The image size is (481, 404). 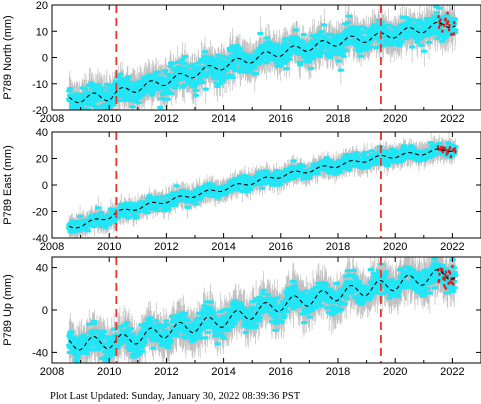 I want to click on y-tick-label: -10, so click(x=40, y=85).